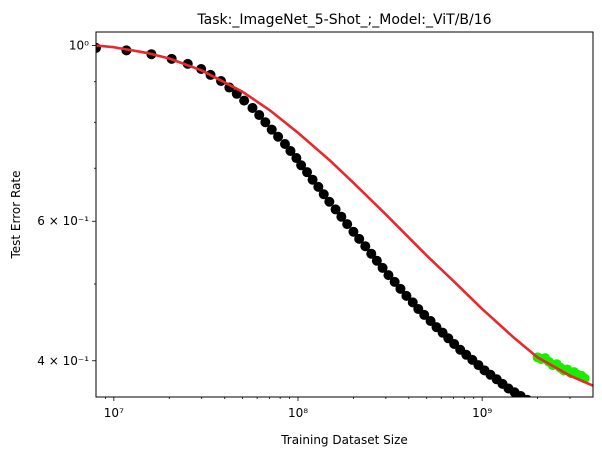  Describe the element at coordinates (482, 413) in the screenshot. I see `x-tick-label: 10⁹` at that location.